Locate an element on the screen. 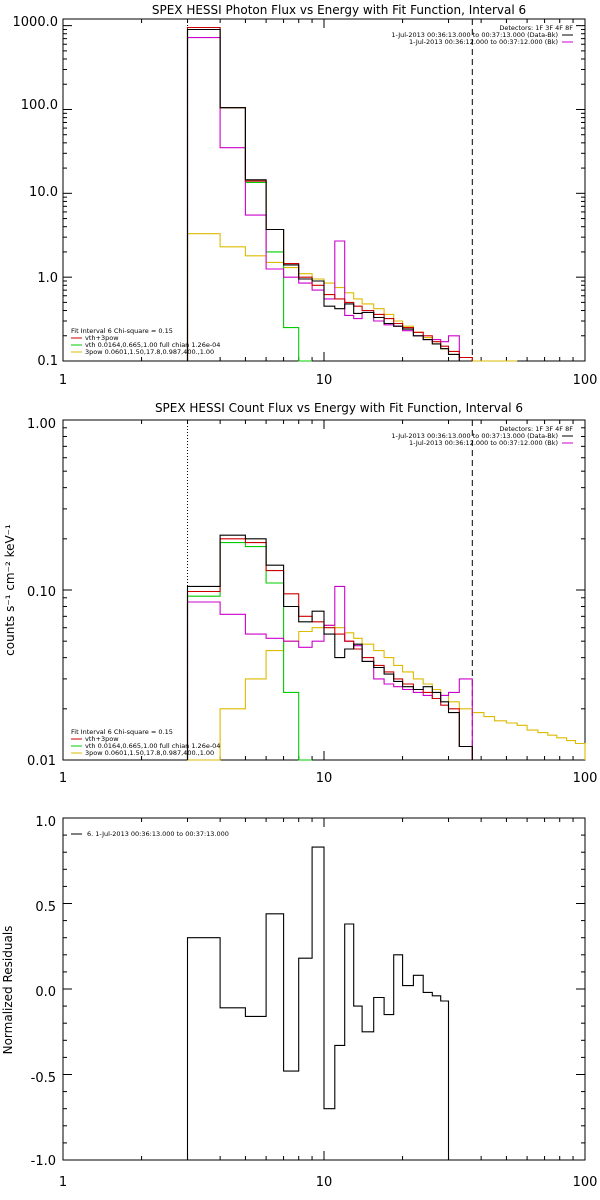 This screenshot has height=1200, width=600. count-y-axis-label: counts s⁻¹ cm⁻² keV⁻¹ is located at coordinates (10, 590).